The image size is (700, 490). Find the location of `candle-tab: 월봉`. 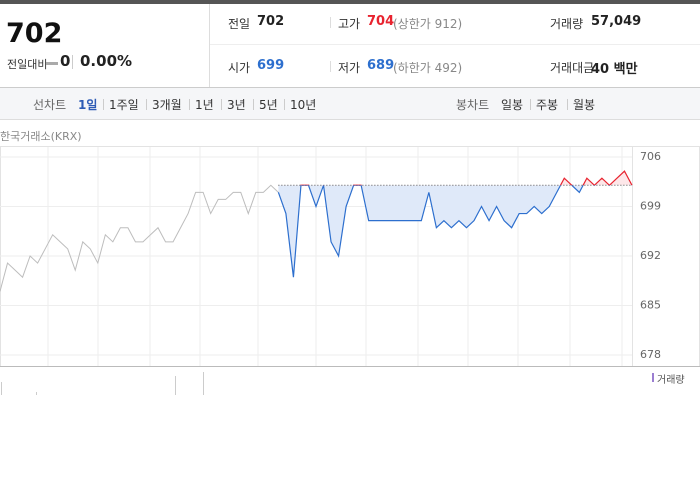

candle-tab: 월봉 is located at coordinates (581, 105).